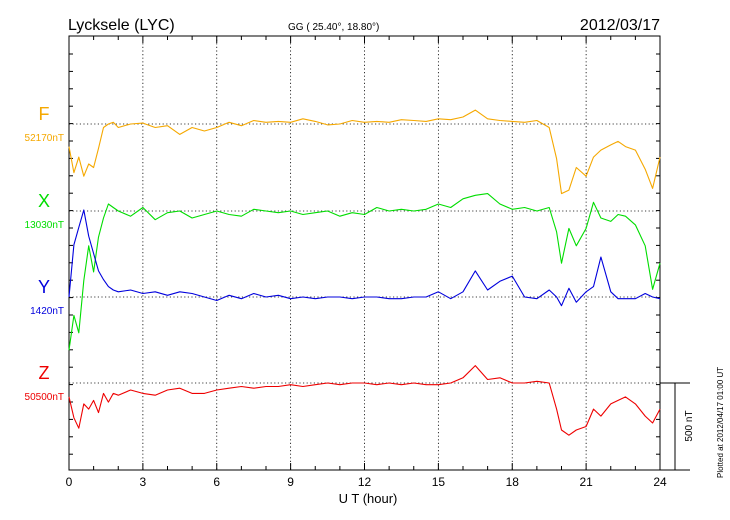 The image size is (730, 520). I want to click on series-name-label: X, so click(44, 201).